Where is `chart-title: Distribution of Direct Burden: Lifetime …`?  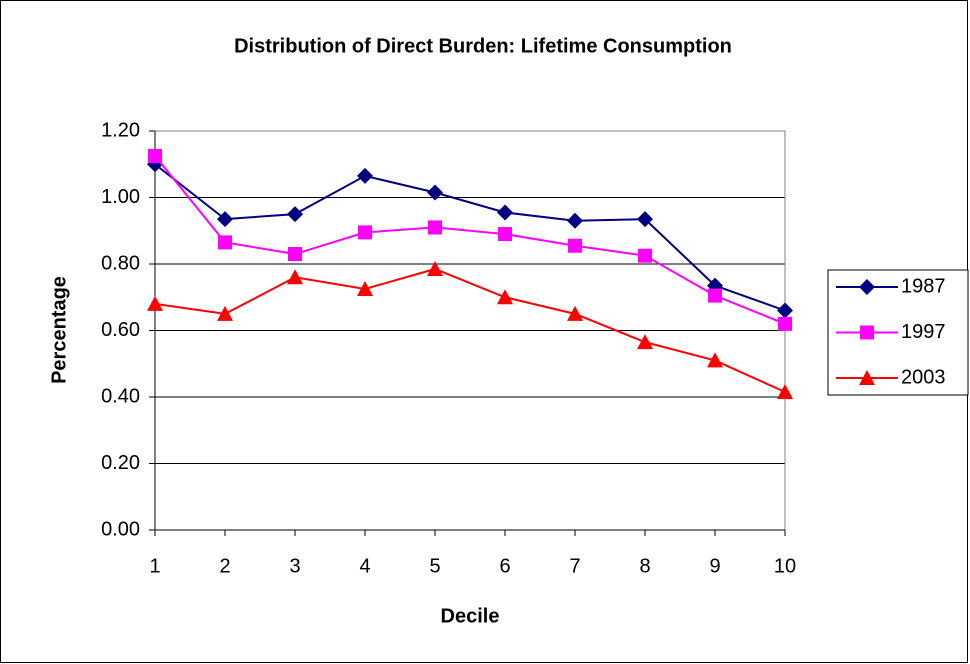
chart-title: Distribution of Direct Burden: Lifetime … is located at coordinates (483, 46).